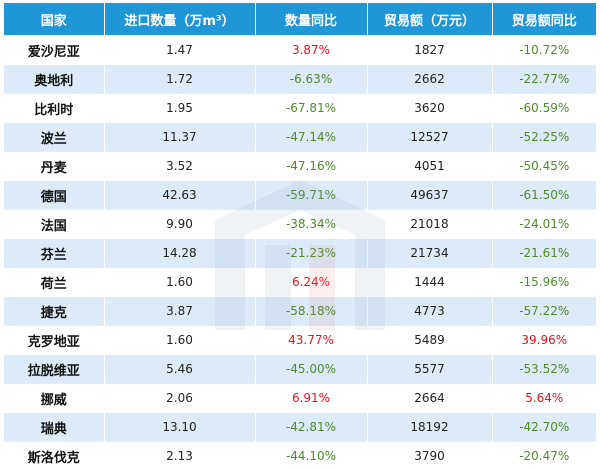 The width and height of the screenshot is (600, 470). I want to click on cell-trade-value: 2662, so click(429, 79).